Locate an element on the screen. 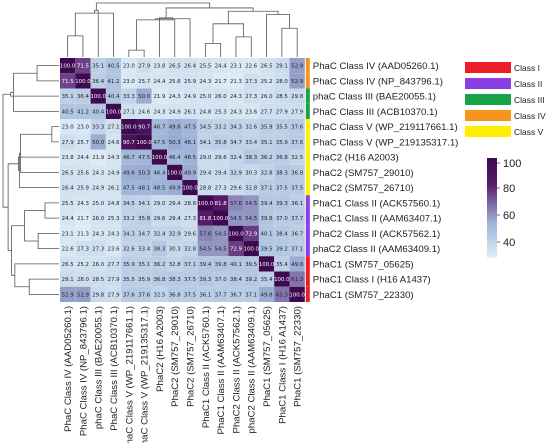 The image size is (550, 443). cell-value-label: 40.1 is located at coordinates (267, 234).